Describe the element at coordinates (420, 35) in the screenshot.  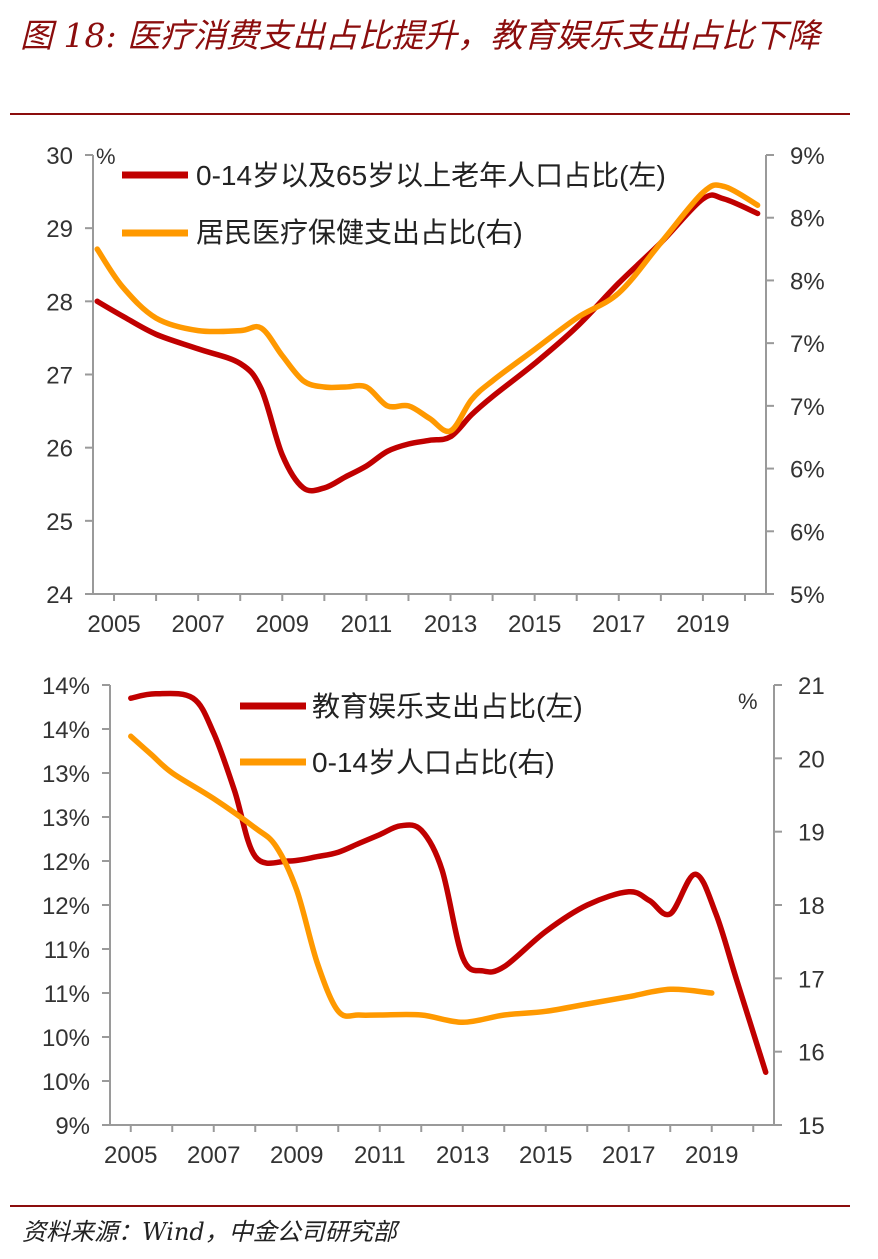
I see `figure-title: 图 18: 医疗消费支出占比提升，教育娱乐支出占比下降` at that location.